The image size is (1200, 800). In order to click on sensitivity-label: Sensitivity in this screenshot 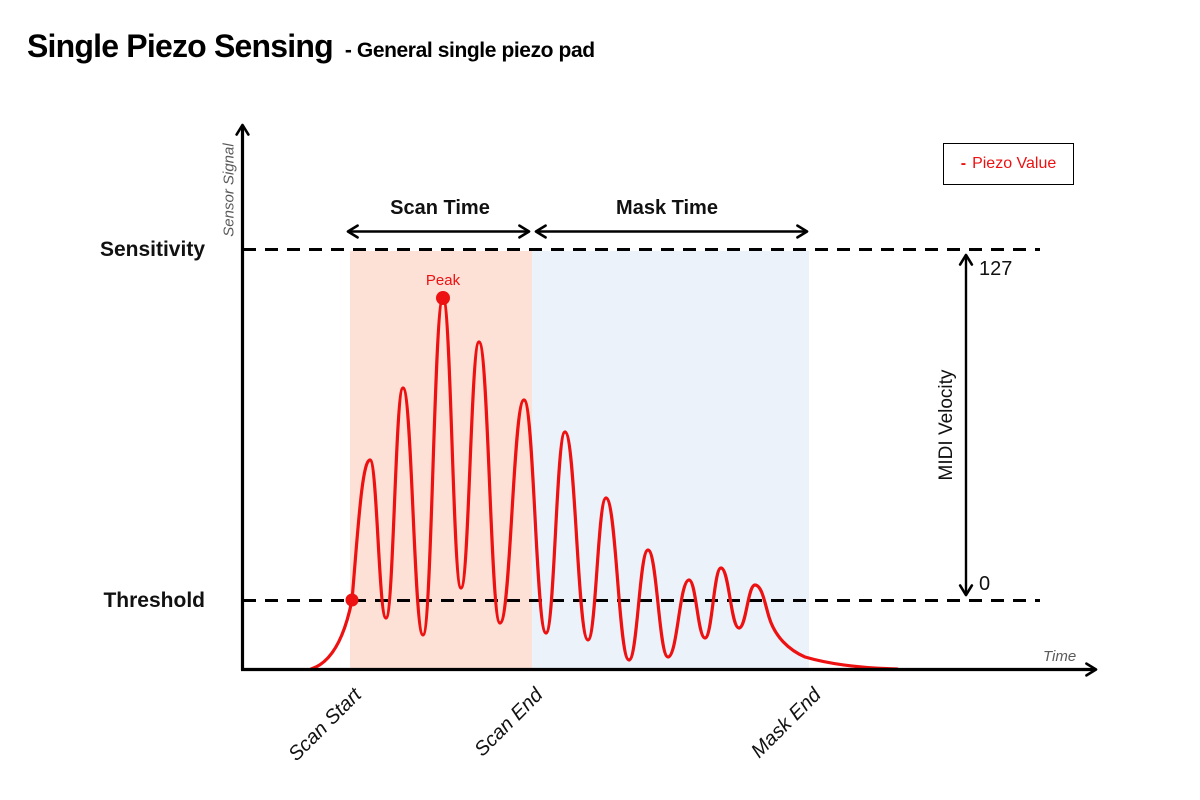, I will do `click(152, 249)`.